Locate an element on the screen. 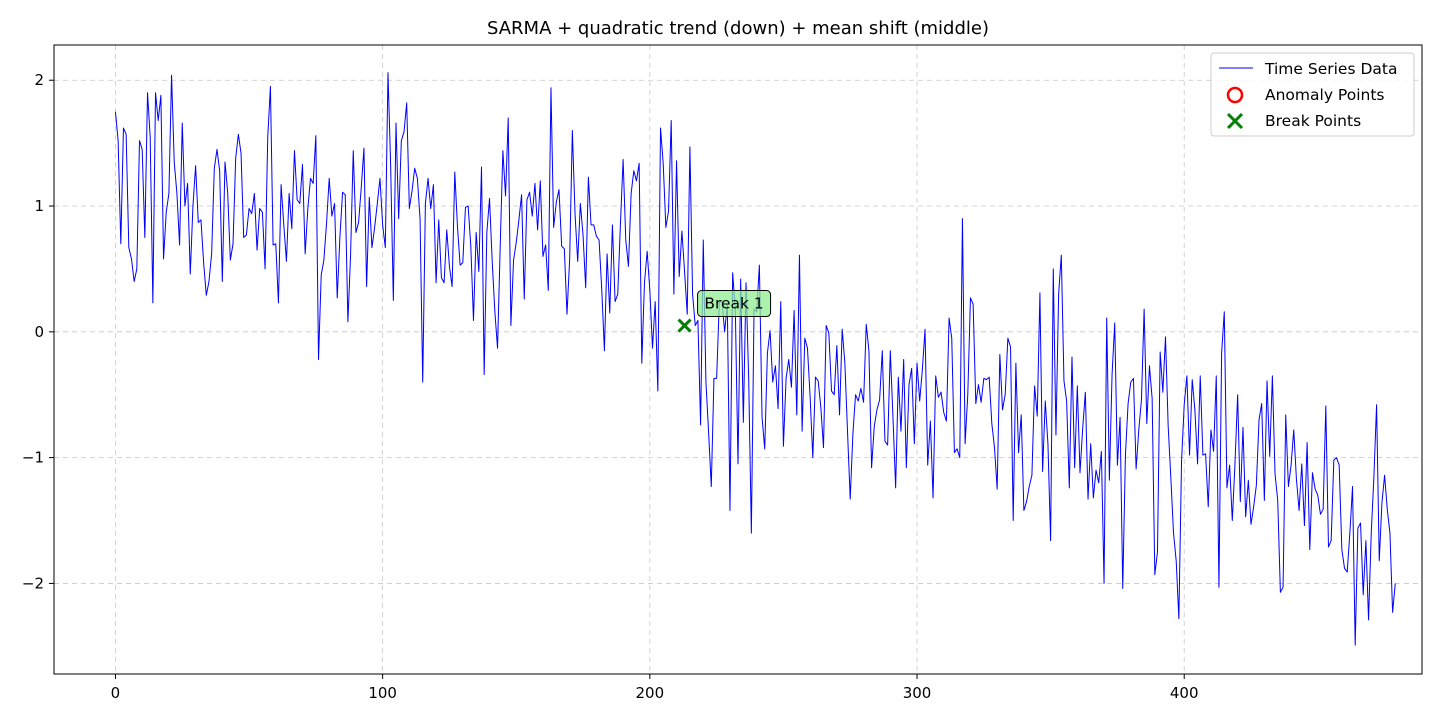 The image size is (1440, 720). legend-label-series: Time Series Data is located at coordinates (1330, 69).